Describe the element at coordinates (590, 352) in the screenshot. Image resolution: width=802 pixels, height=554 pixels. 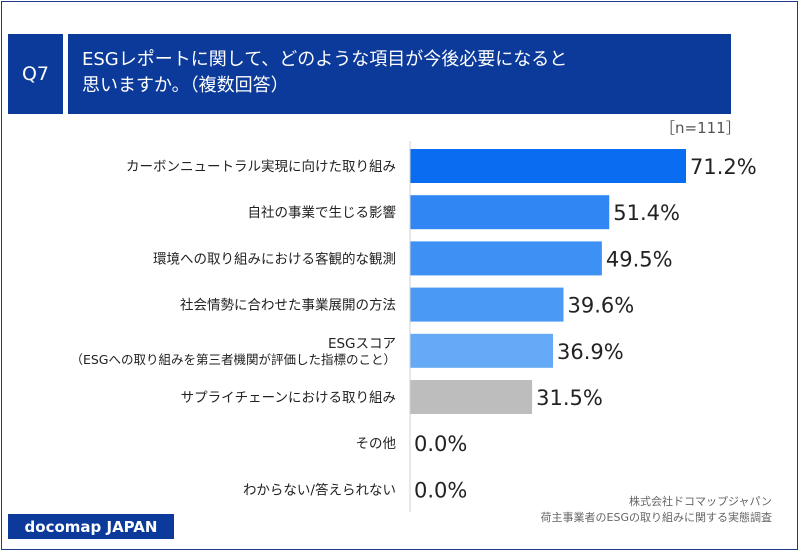
I see `value-label: 36.9%` at that location.